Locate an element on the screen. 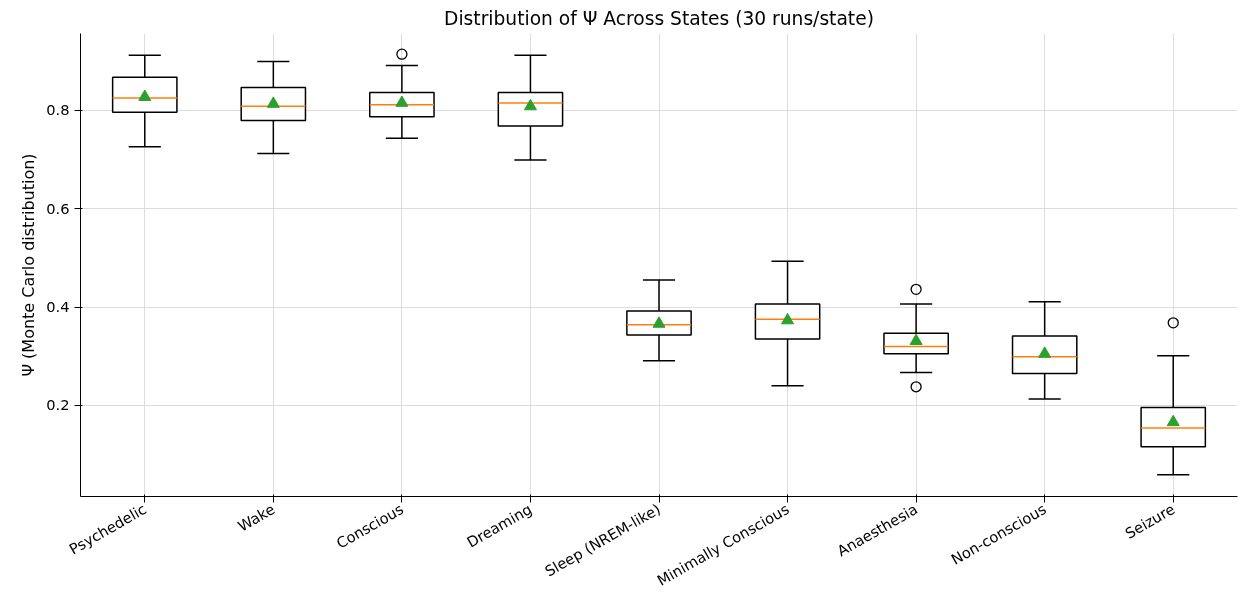 This screenshot has height=599, width=1245. y-tick-label: 0.6 is located at coordinates (58, 208).